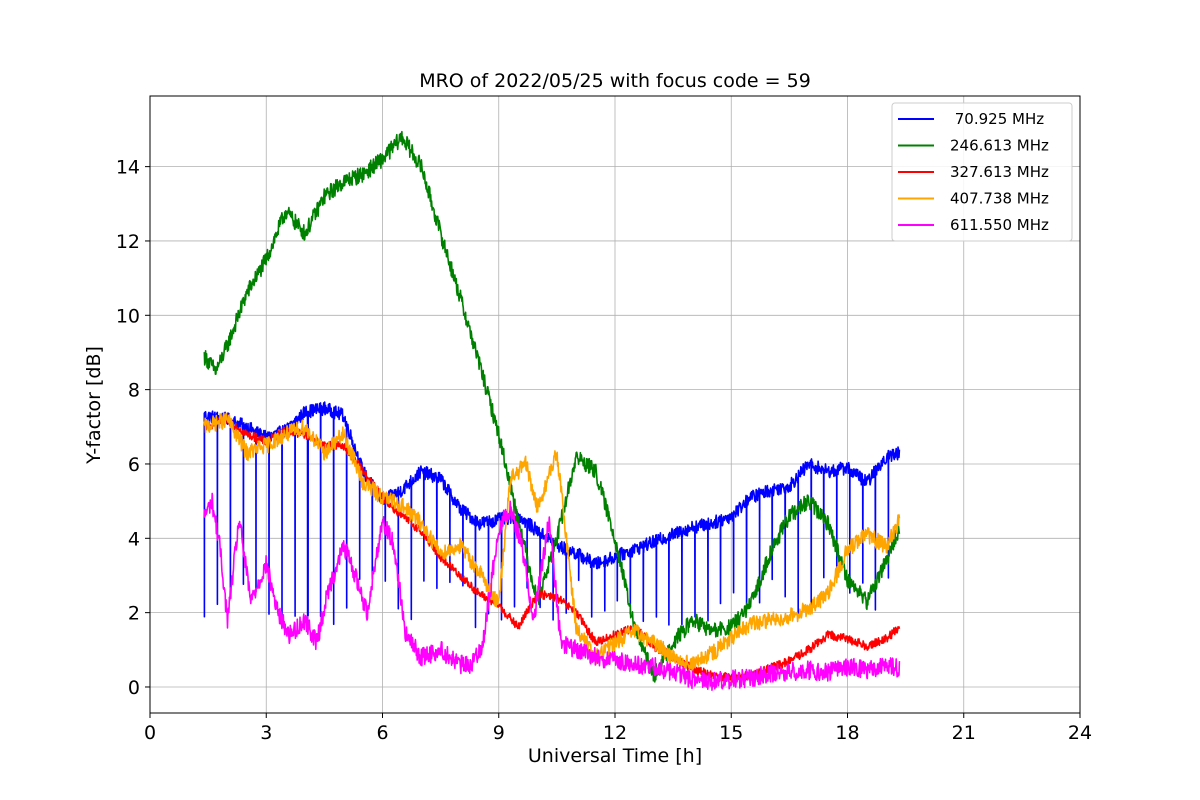 The image size is (1200, 800). I want to click on x-tick-label: 9, so click(499, 733).